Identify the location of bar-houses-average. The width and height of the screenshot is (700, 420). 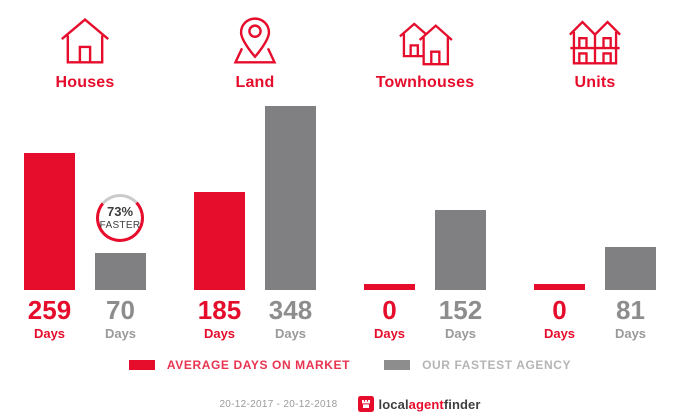
(49, 221).